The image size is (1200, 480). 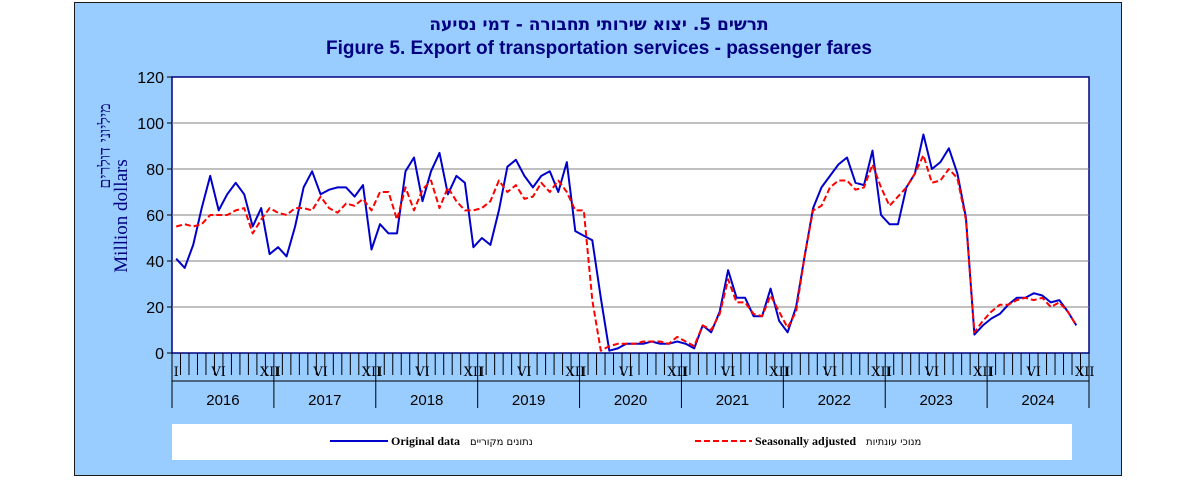 I want to click on year-label: 2022, so click(x=834, y=400).